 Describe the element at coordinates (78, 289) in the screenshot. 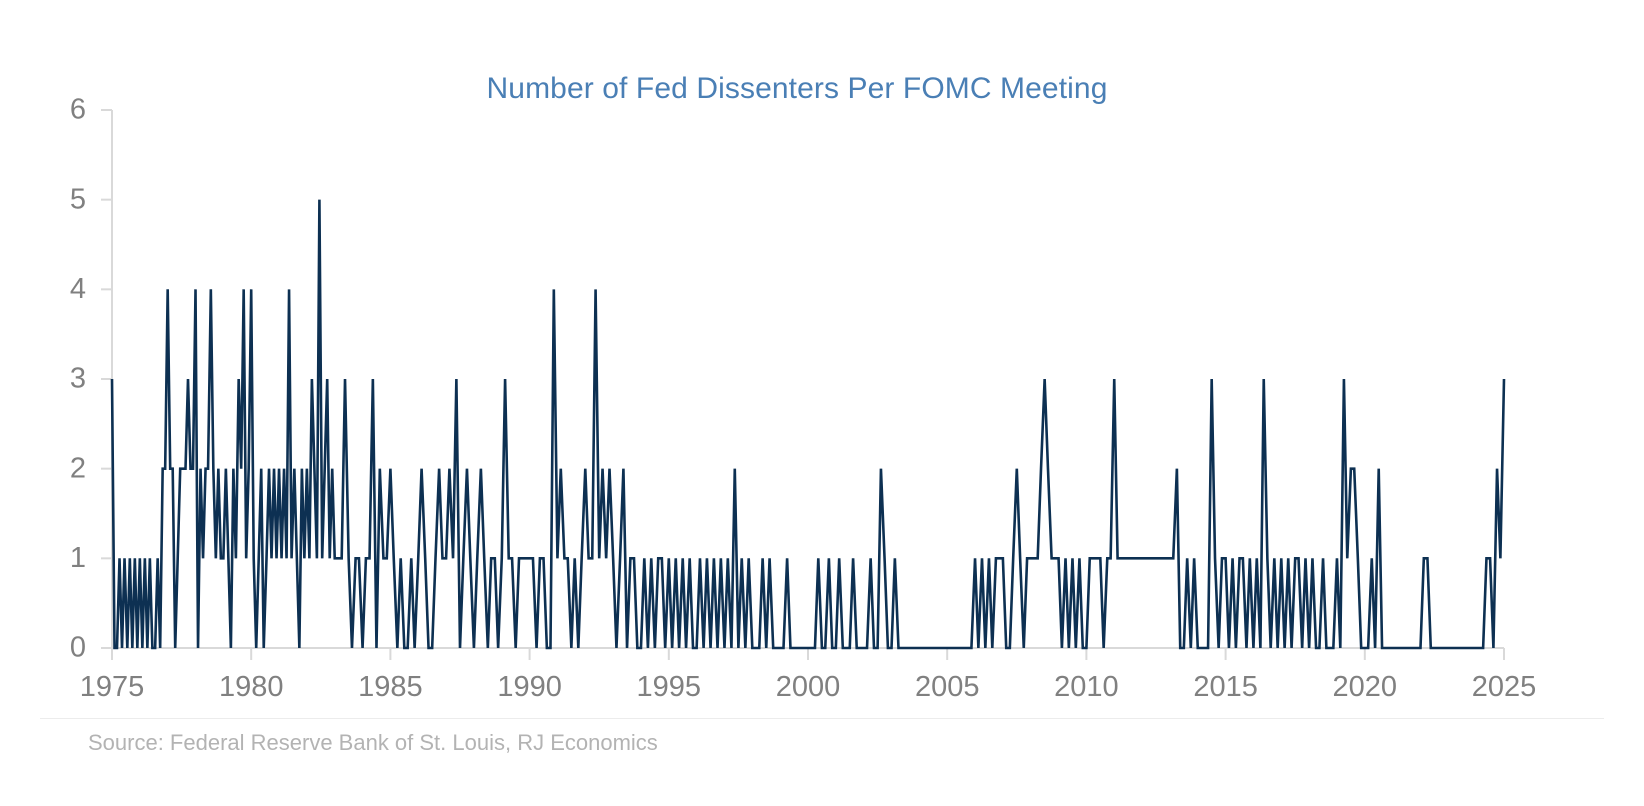

I see `y-tick-label: 4` at that location.